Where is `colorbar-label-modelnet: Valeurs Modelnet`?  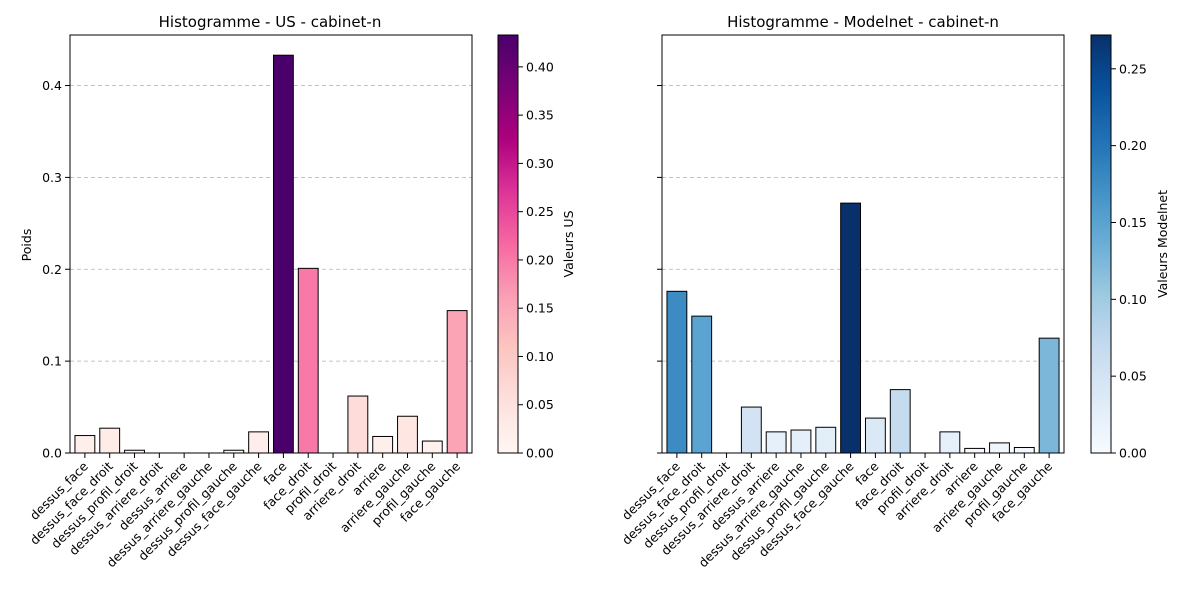
colorbar-label-modelnet: Valeurs Modelnet is located at coordinates (1162, 244).